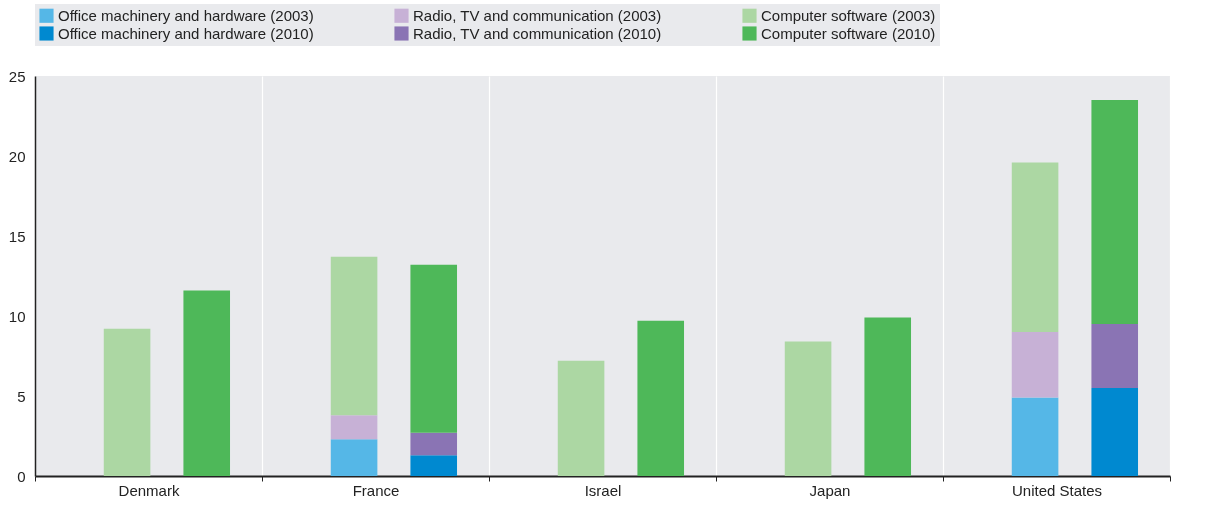 This screenshot has height=520, width=1218. What do you see at coordinates (17, 76) in the screenshot?
I see `y-tick-label: 25` at bounding box center [17, 76].